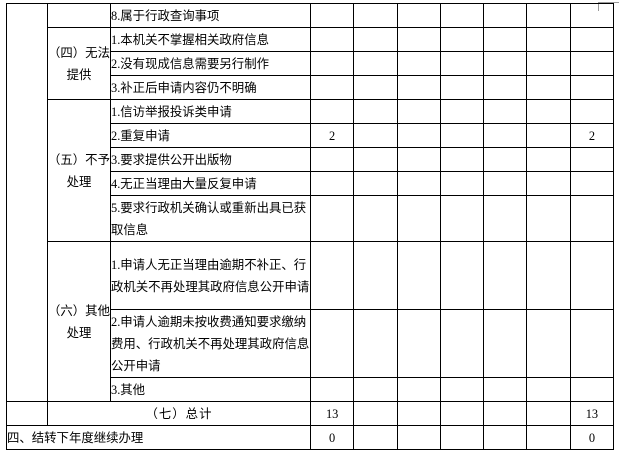 This screenshot has height=450, width=619. Describe the element at coordinates (332, 413) in the screenshot. I see `total-value-1: 13` at that location.